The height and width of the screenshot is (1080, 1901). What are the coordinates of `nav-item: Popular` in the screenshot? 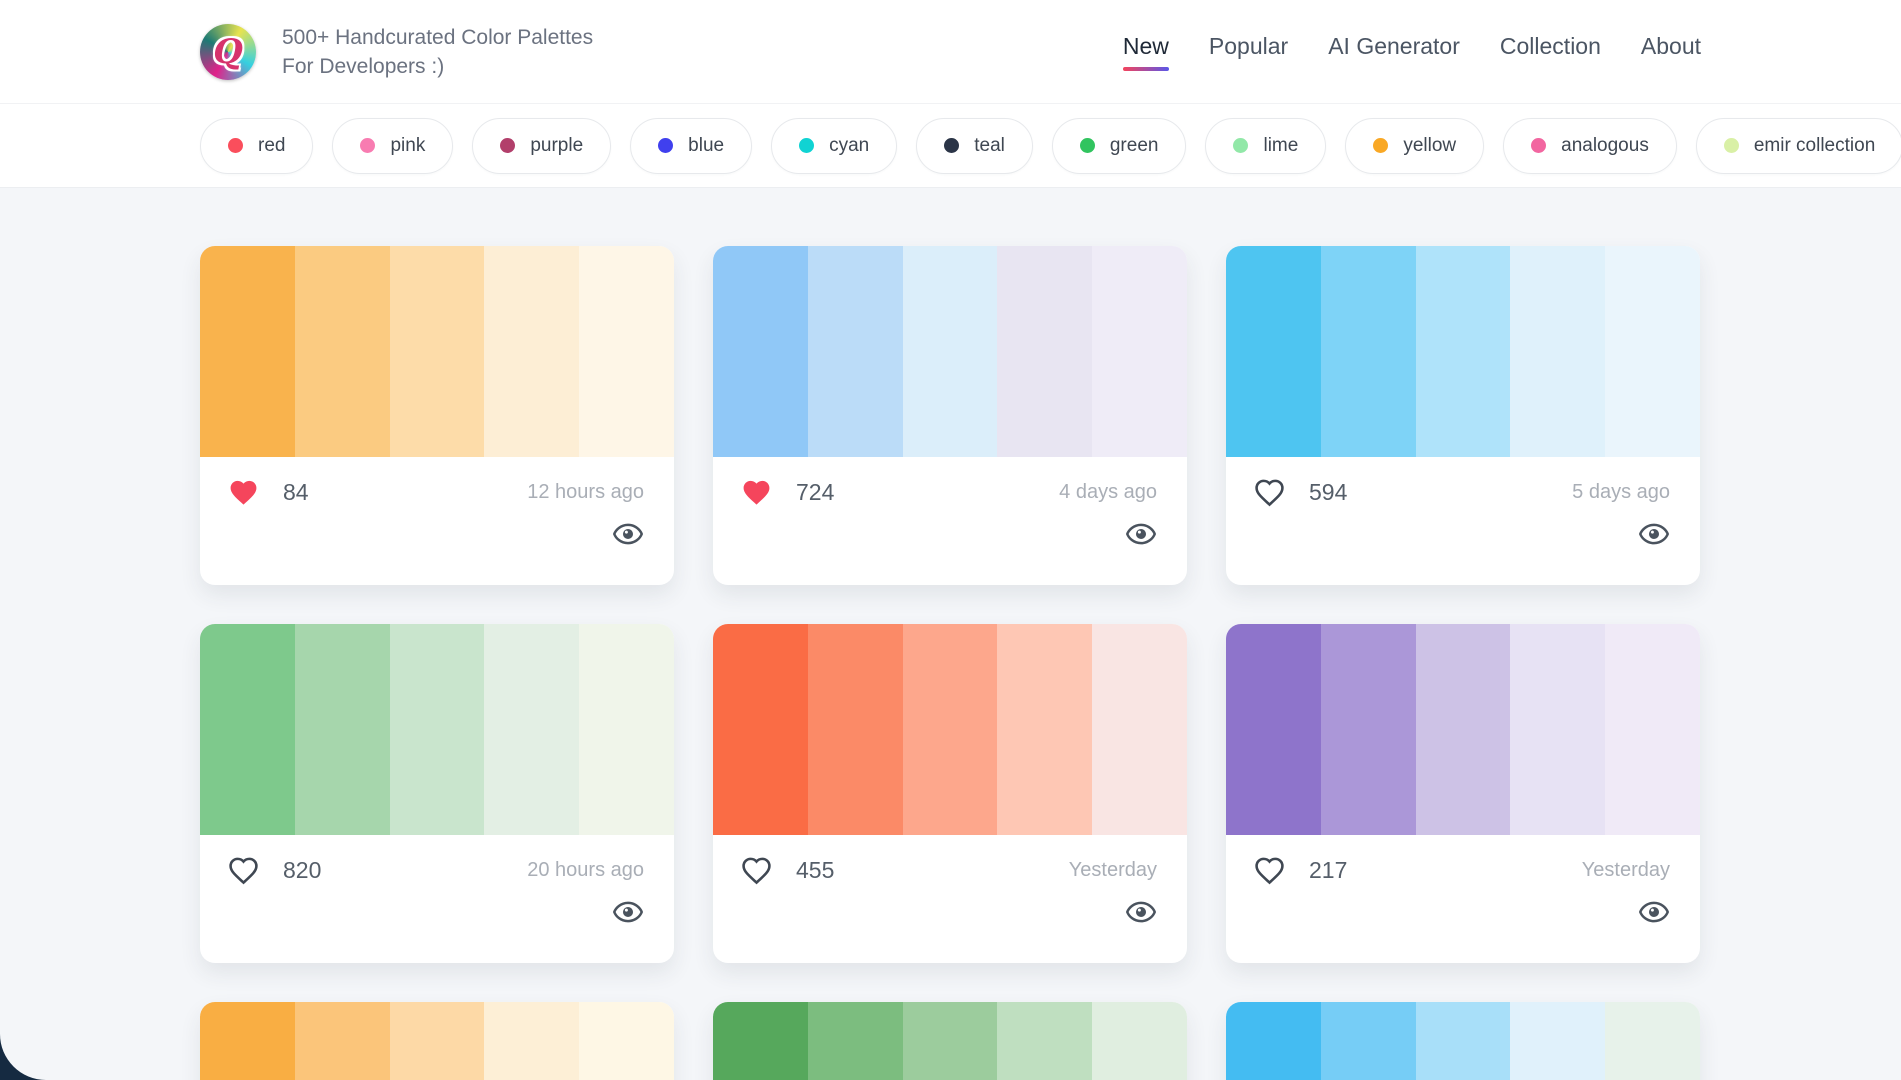 It's located at (1248, 46).